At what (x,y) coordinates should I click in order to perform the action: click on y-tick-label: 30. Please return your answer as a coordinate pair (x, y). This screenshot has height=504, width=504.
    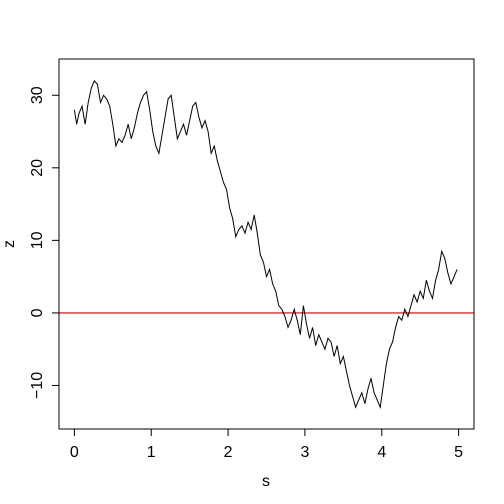
    Looking at the image, I should click on (37, 95).